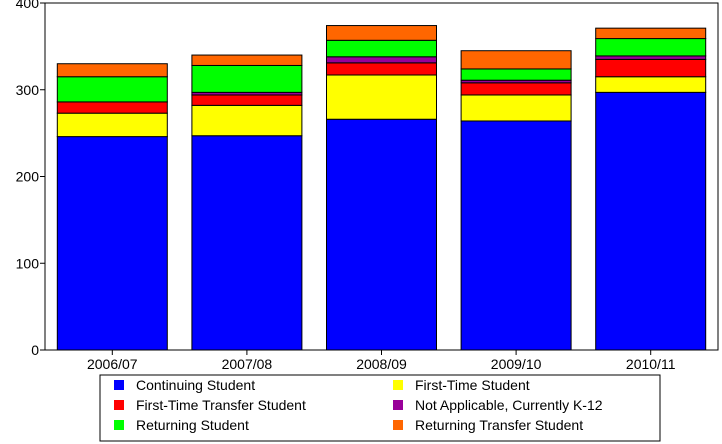 Image resolution: width=722 pixels, height=444 pixels. Describe the element at coordinates (35, 350) in the screenshot. I see `y-tick-label: 0` at that location.